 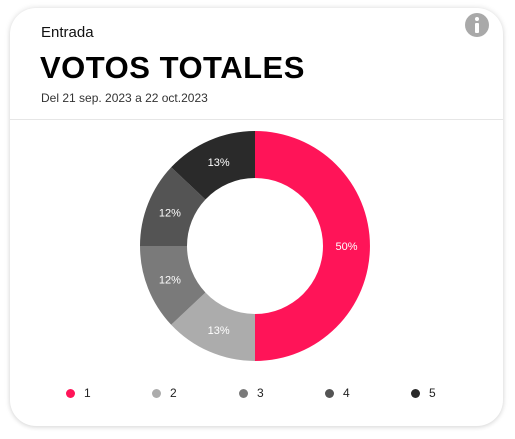 I want to click on page-title: VOTOS TOTALES, so click(x=172, y=67).